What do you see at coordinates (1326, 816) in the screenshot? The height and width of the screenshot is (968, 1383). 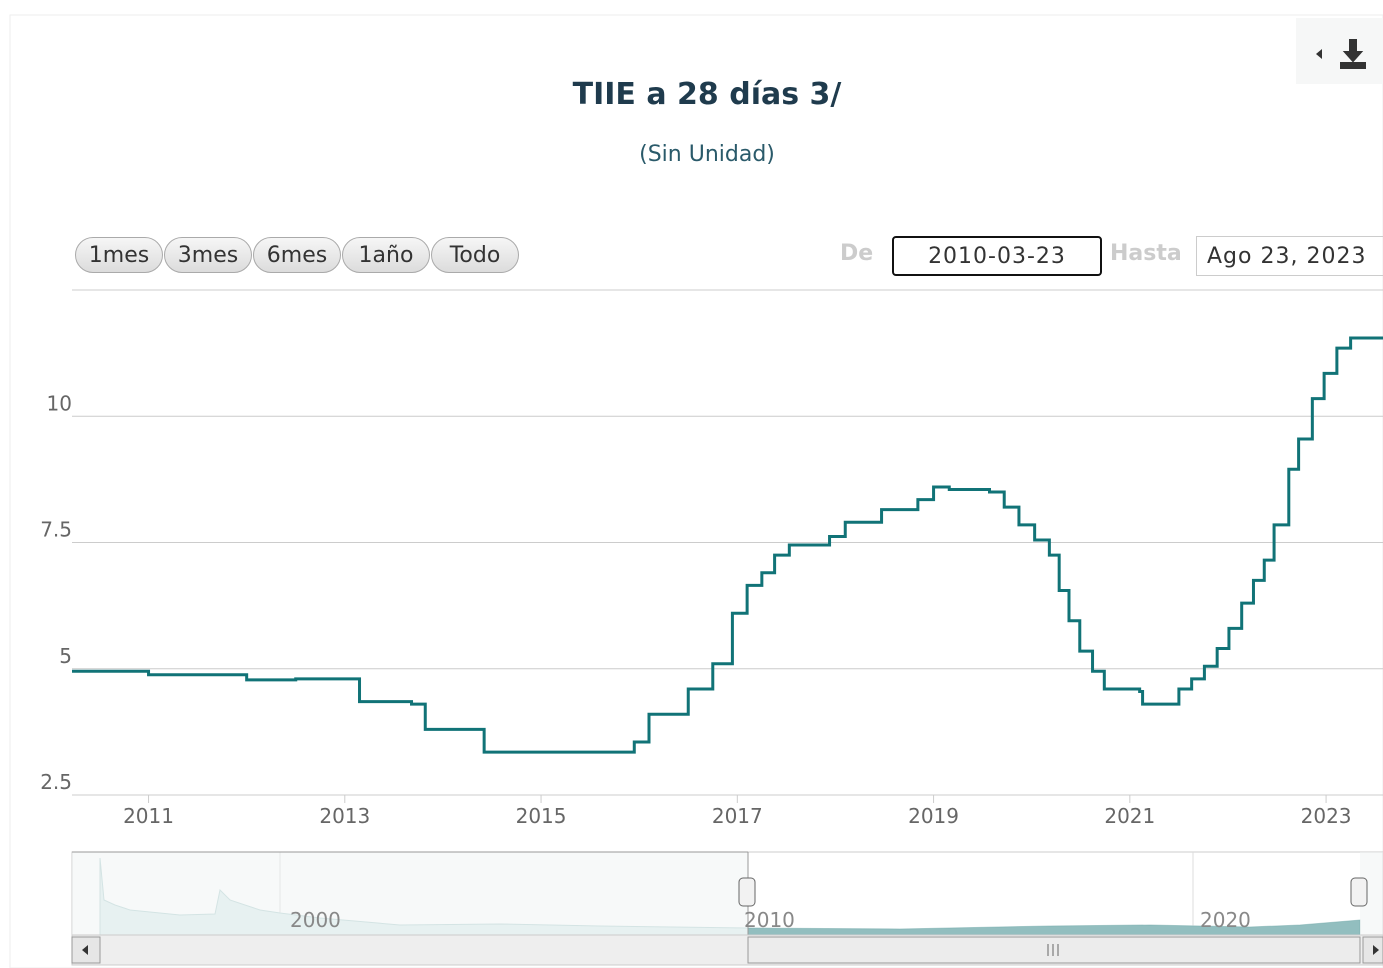 I see `x-tick-label: 2023` at bounding box center [1326, 816].